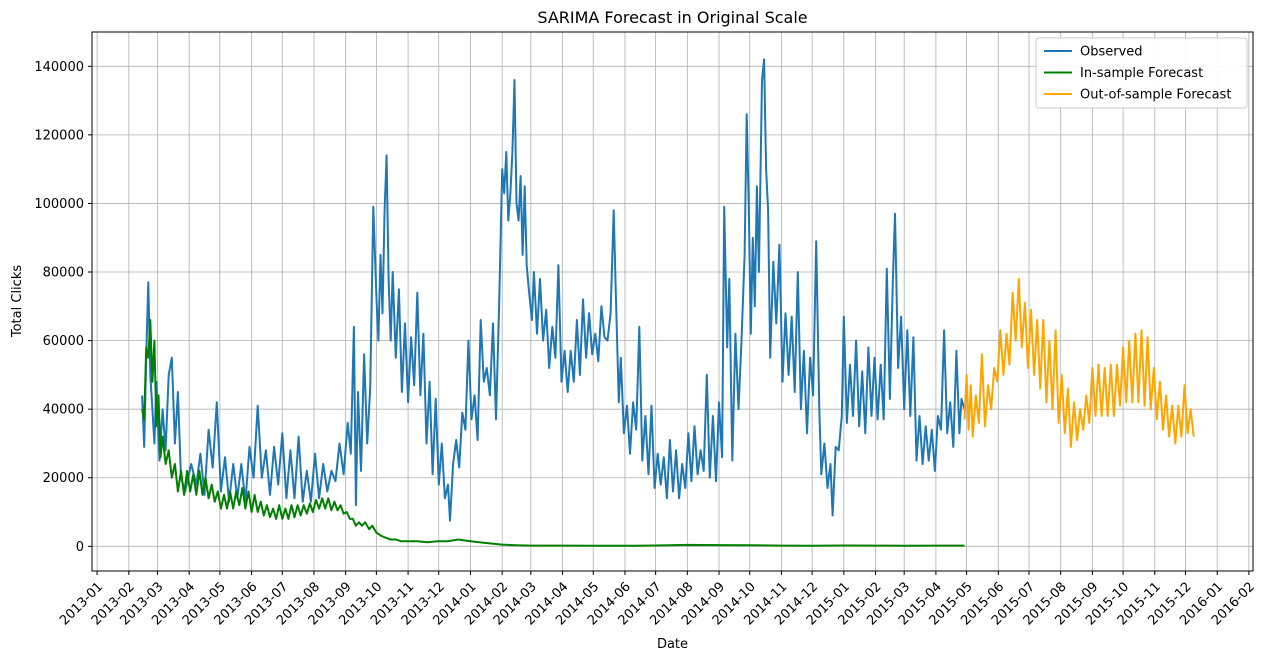  I want to click on y-tick-label: 80000, so click(63, 273).